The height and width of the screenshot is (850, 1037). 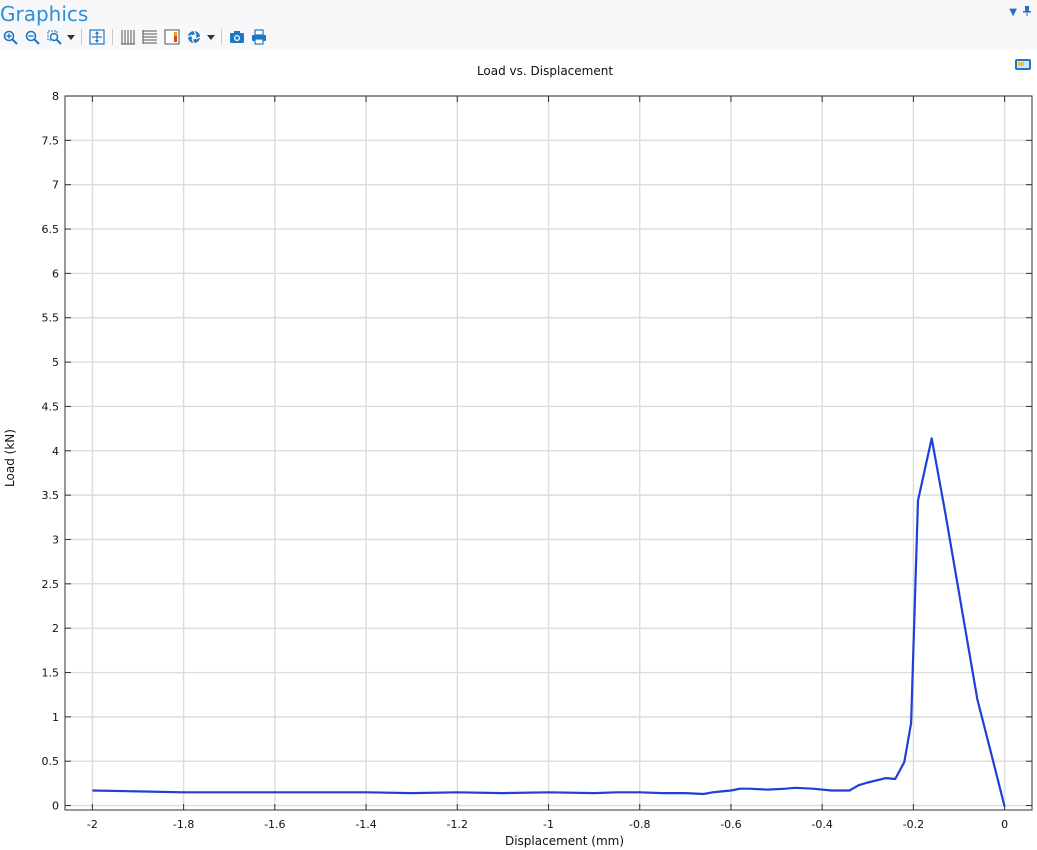 I want to click on y-tick-label: 8, so click(x=55, y=96).